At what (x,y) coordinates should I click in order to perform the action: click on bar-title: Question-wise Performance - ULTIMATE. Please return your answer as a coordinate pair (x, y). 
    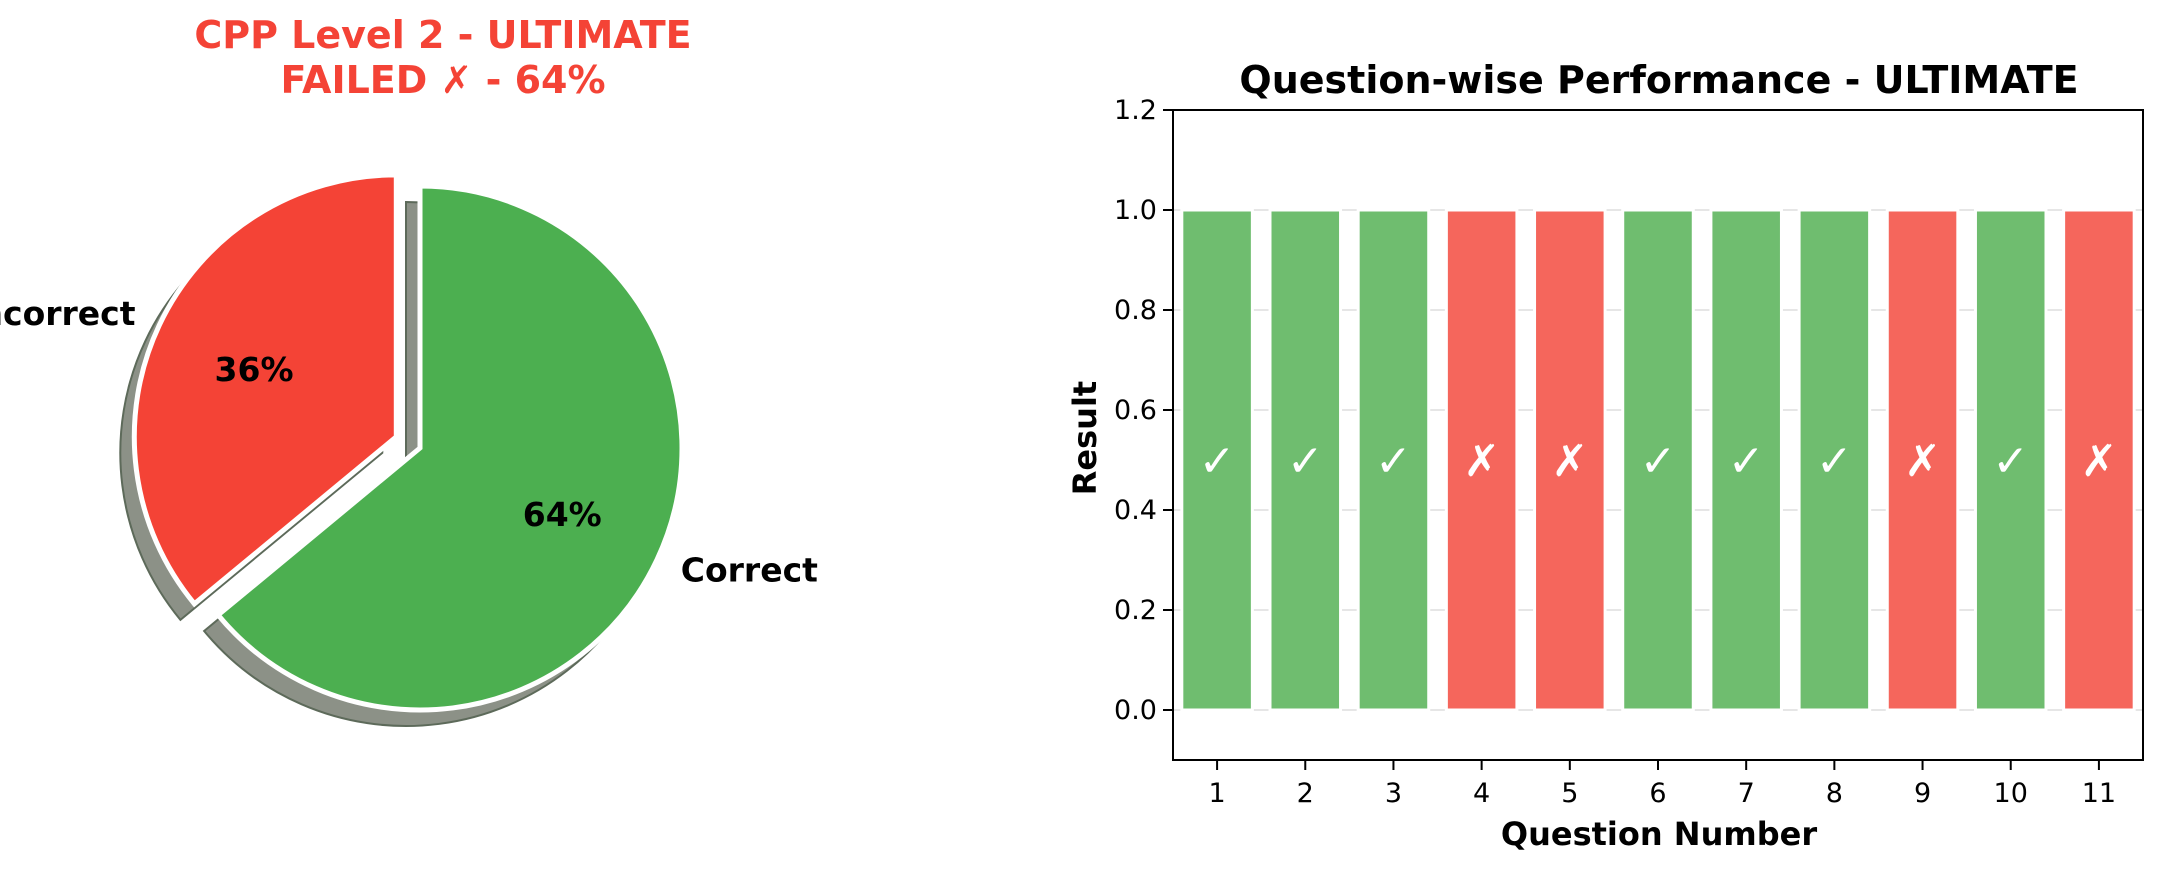
    Looking at the image, I should click on (1658, 80).